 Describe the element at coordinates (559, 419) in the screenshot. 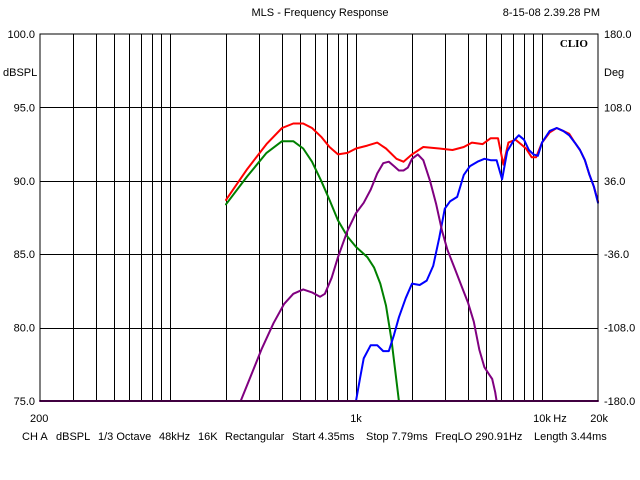

I see `x-axis-unit: Hz` at that location.